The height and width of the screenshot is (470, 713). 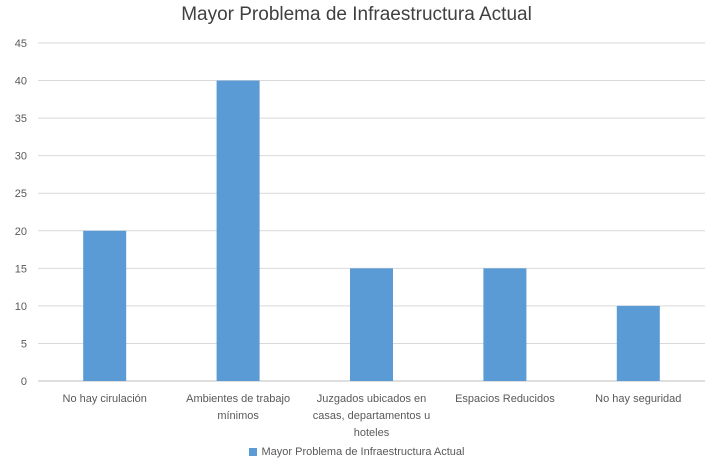 What do you see at coordinates (363, 452) in the screenshot?
I see `legend-label: Mayor Problema de Infraestructura Actual` at bounding box center [363, 452].